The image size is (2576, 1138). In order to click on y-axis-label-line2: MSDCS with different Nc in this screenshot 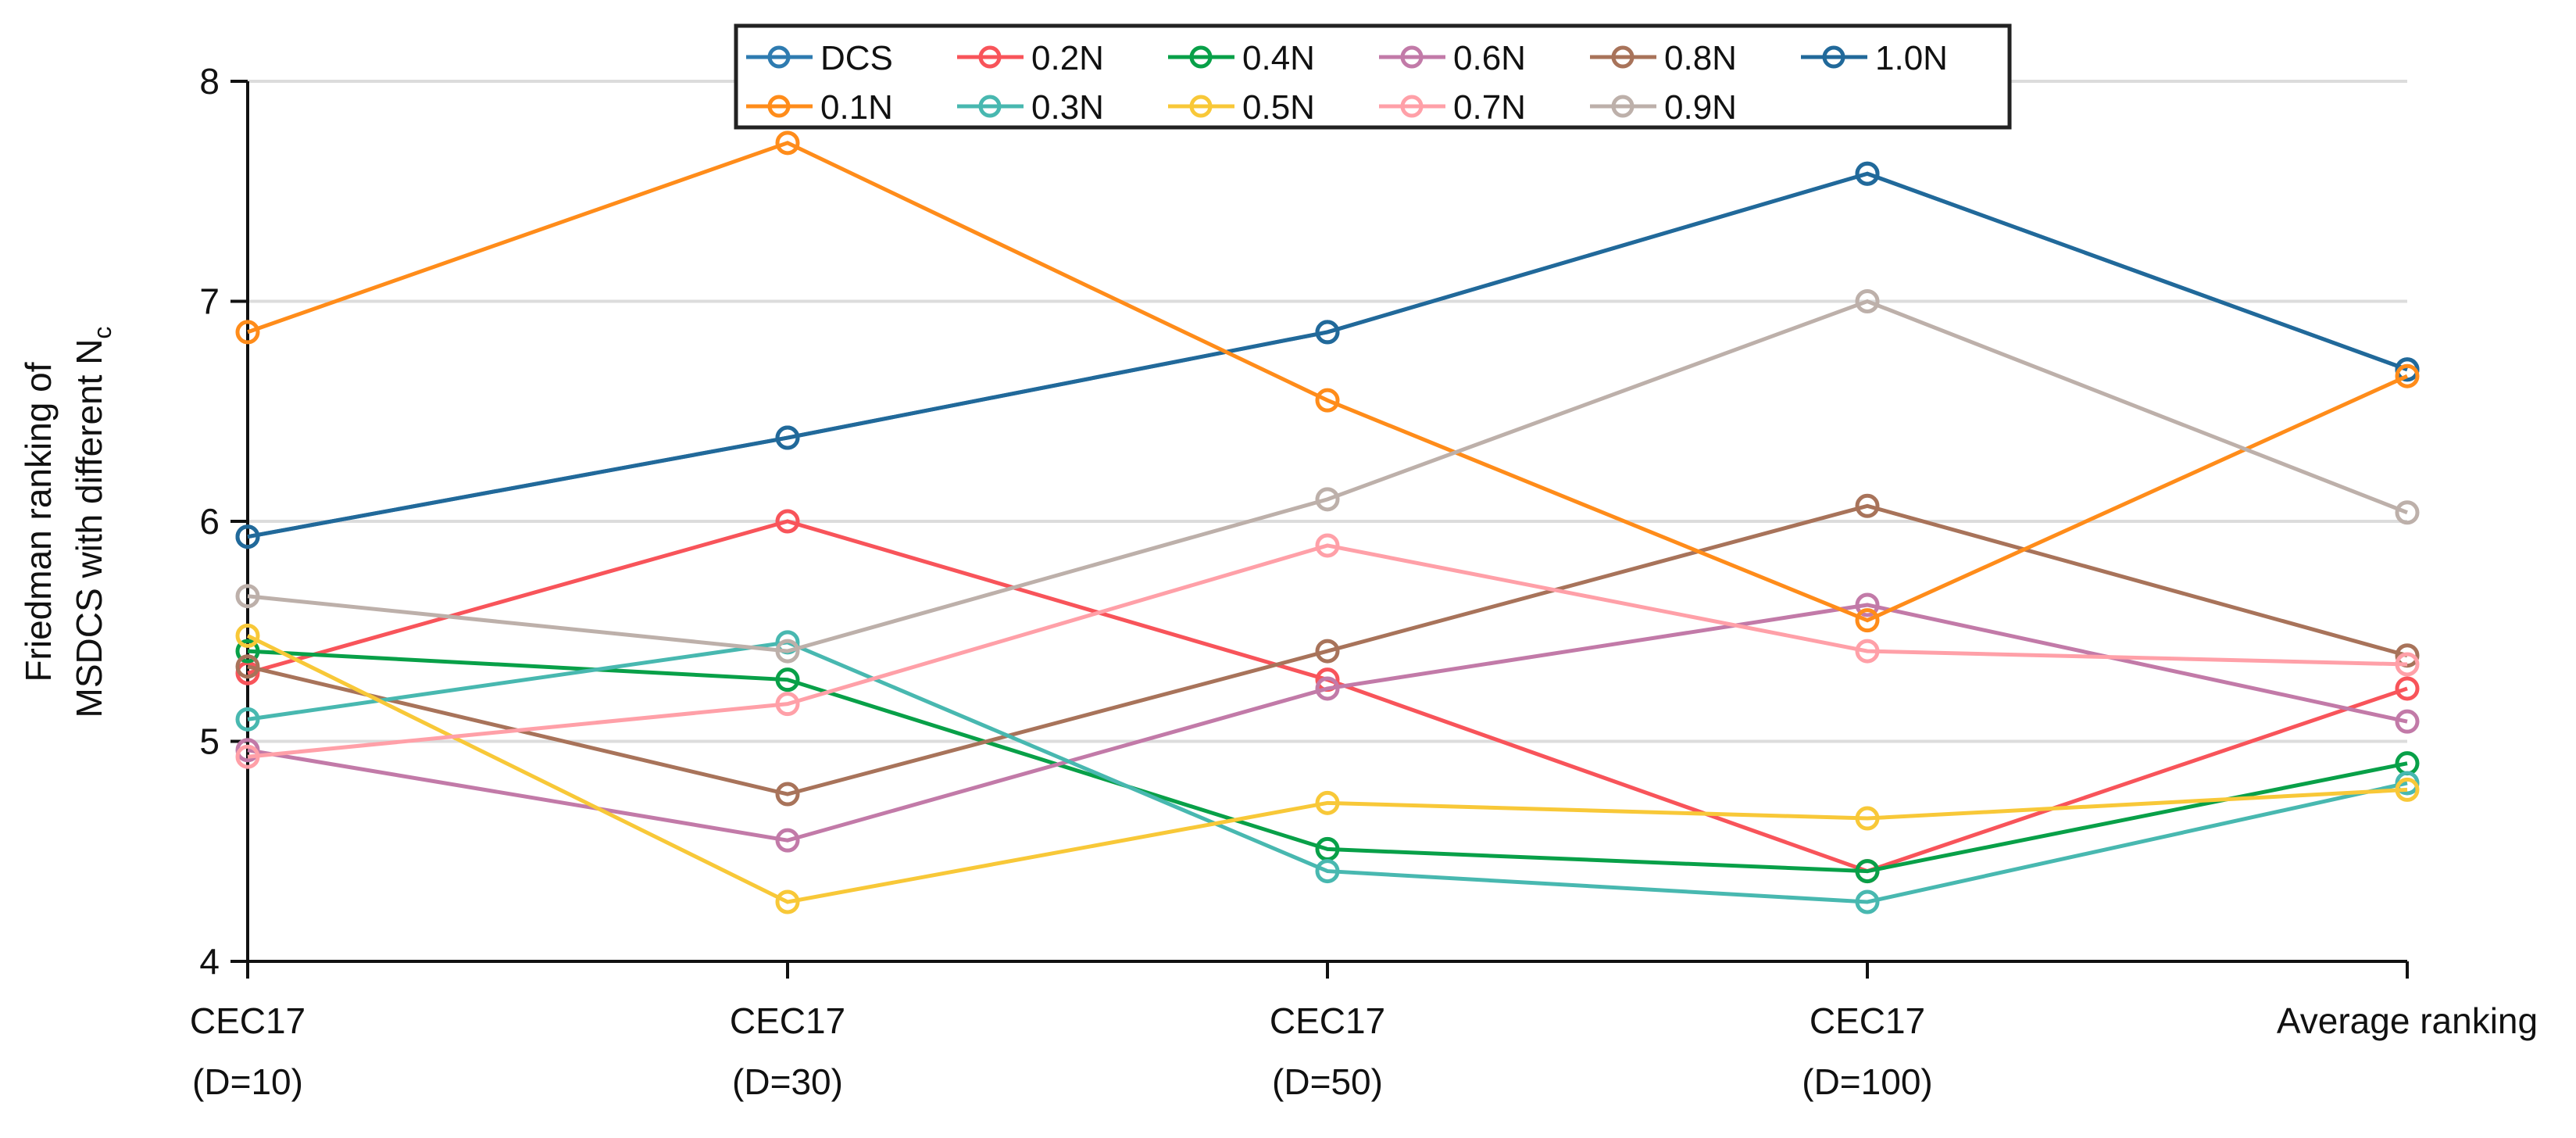, I will do `click(93, 522)`.